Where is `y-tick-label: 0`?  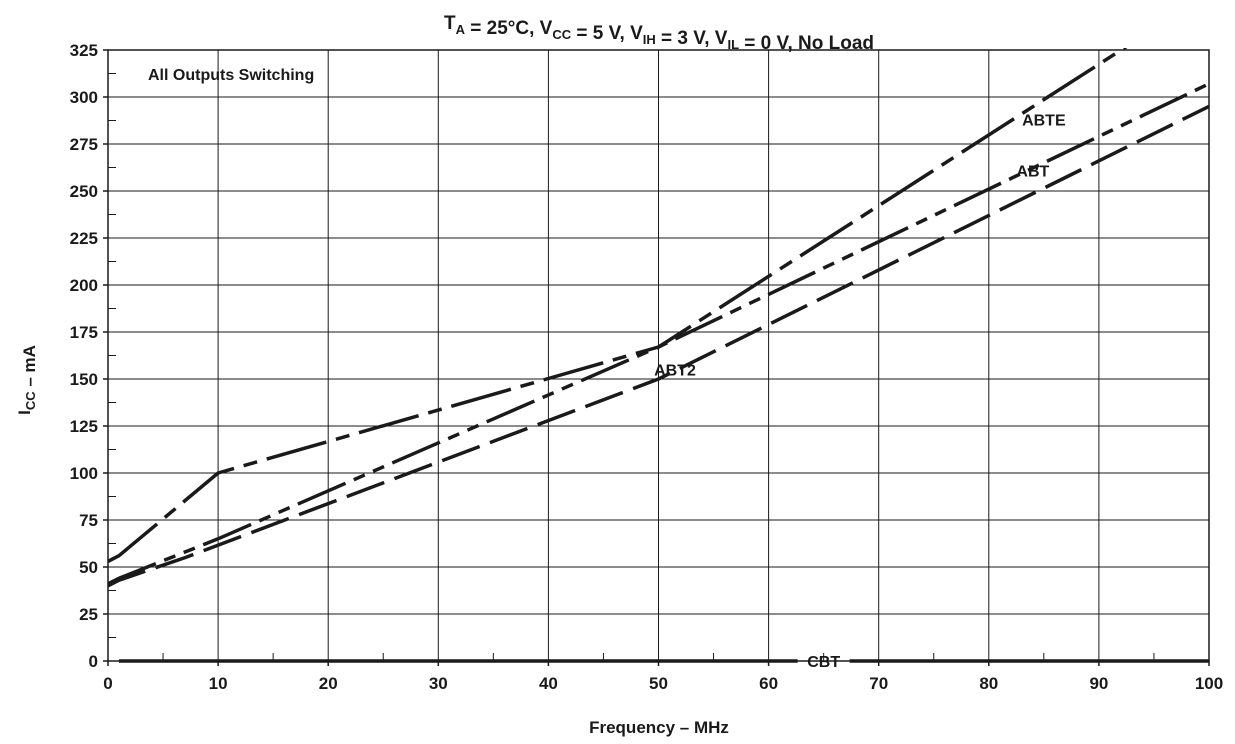 y-tick-label: 0 is located at coordinates (93, 661).